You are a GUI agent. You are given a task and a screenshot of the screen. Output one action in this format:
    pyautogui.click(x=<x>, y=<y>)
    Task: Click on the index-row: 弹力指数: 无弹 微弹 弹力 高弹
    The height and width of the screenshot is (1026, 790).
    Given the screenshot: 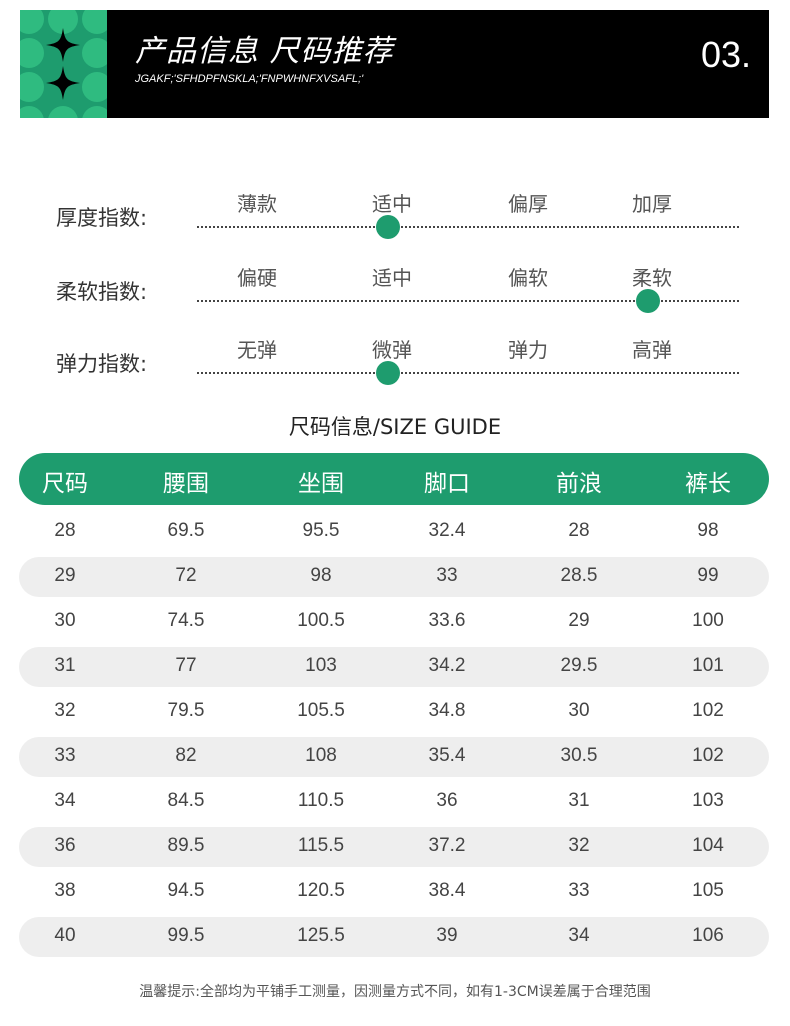 What is the action you would take?
    pyautogui.click(x=395, y=361)
    